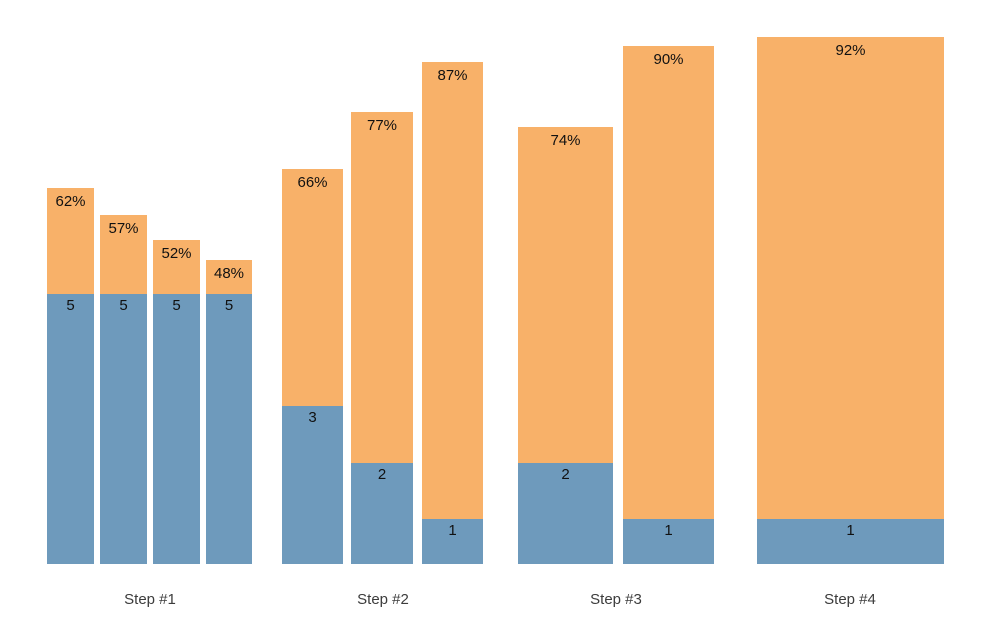  Describe the element at coordinates (176, 267) in the screenshot. I see `group1-bar3-rate-segment: 52%` at that location.